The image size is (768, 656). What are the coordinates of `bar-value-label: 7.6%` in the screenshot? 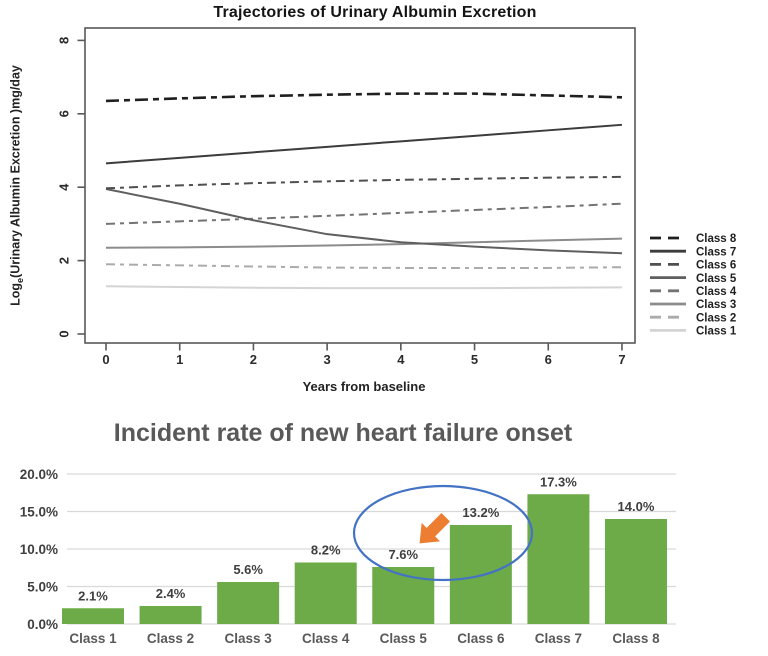 It's located at (403, 554).